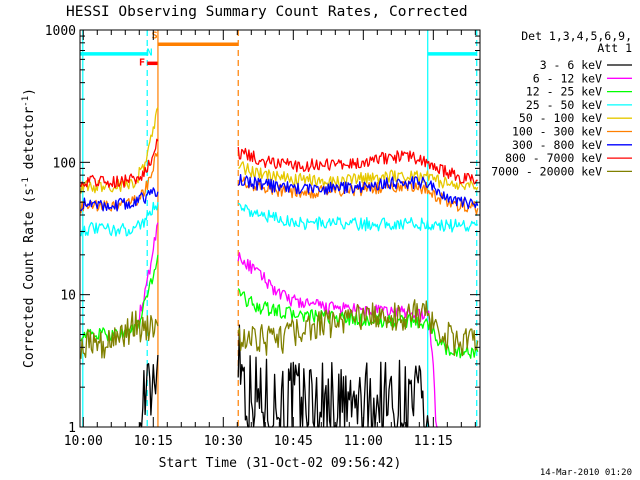  Describe the element at coordinates (223, 441) in the screenshot. I see `x-tick-label-2: 10:30` at that location.